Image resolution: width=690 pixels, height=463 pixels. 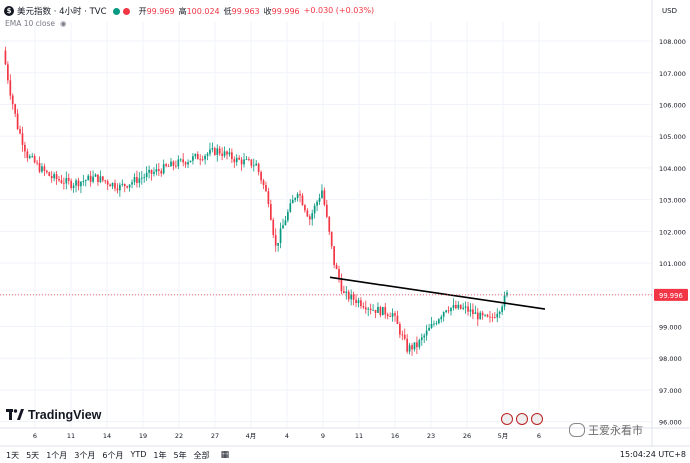 I want to click on indicator-legend: EMA 10 close ◉, so click(x=36, y=23).